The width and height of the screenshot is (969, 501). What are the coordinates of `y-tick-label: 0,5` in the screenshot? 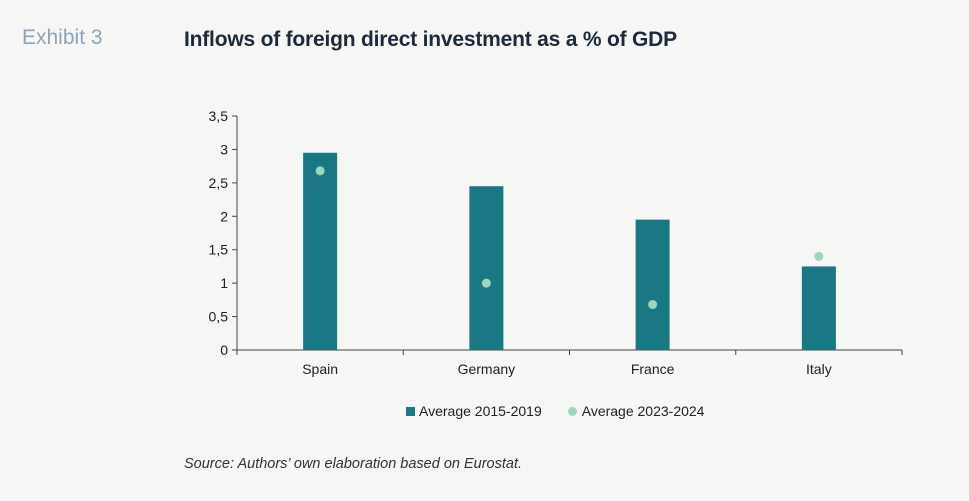 It's located at (219, 317).